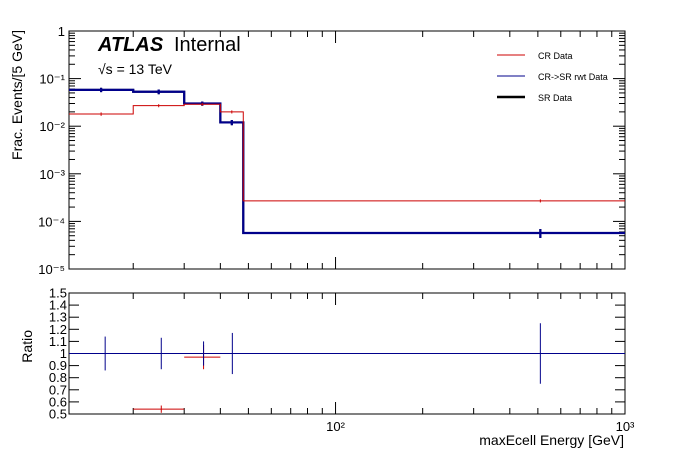  Describe the element at coordinates (51, 221) in the screenshot. I see `y-tick-label: 10⁻⁴` at that location.